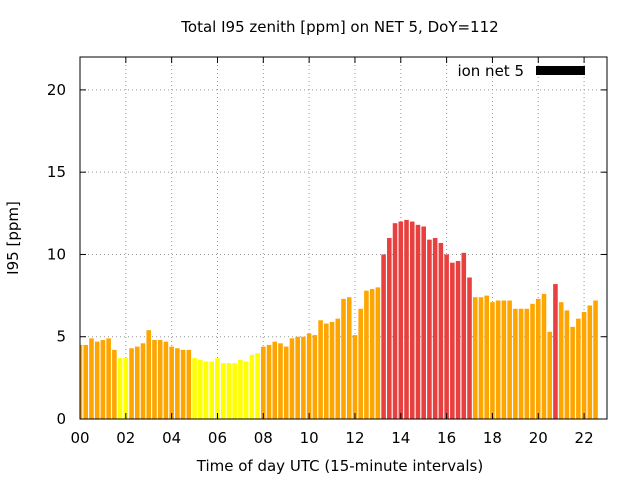  I want to click on y-axis-label: I95 [ppm], so click(13, 238).